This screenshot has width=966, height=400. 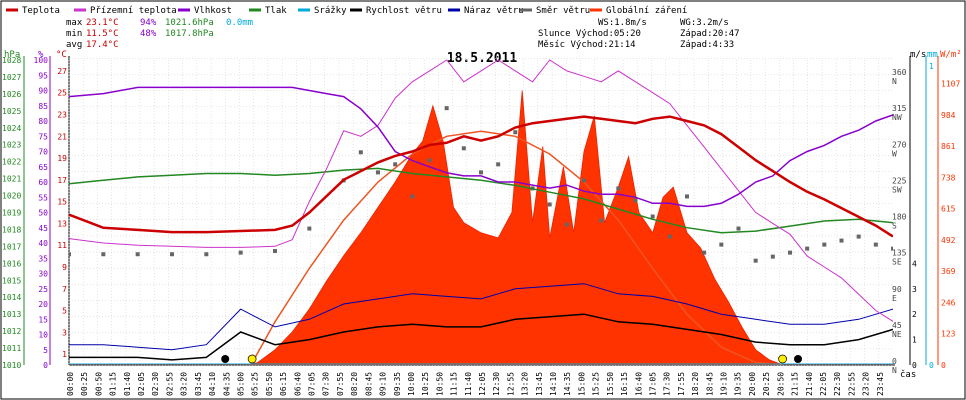 I want to click on dir-tick-label: 90, so click(x=897, y=289).